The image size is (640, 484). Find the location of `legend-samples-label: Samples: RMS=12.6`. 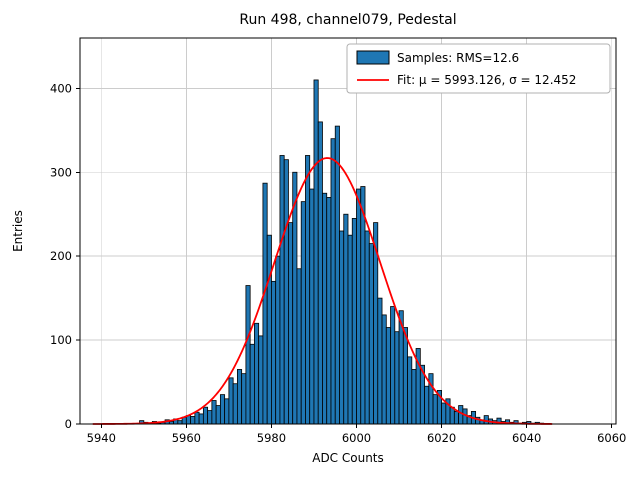

legend-samples-label: Samples: RMS=12.6 is located at coordinates (458, 58).